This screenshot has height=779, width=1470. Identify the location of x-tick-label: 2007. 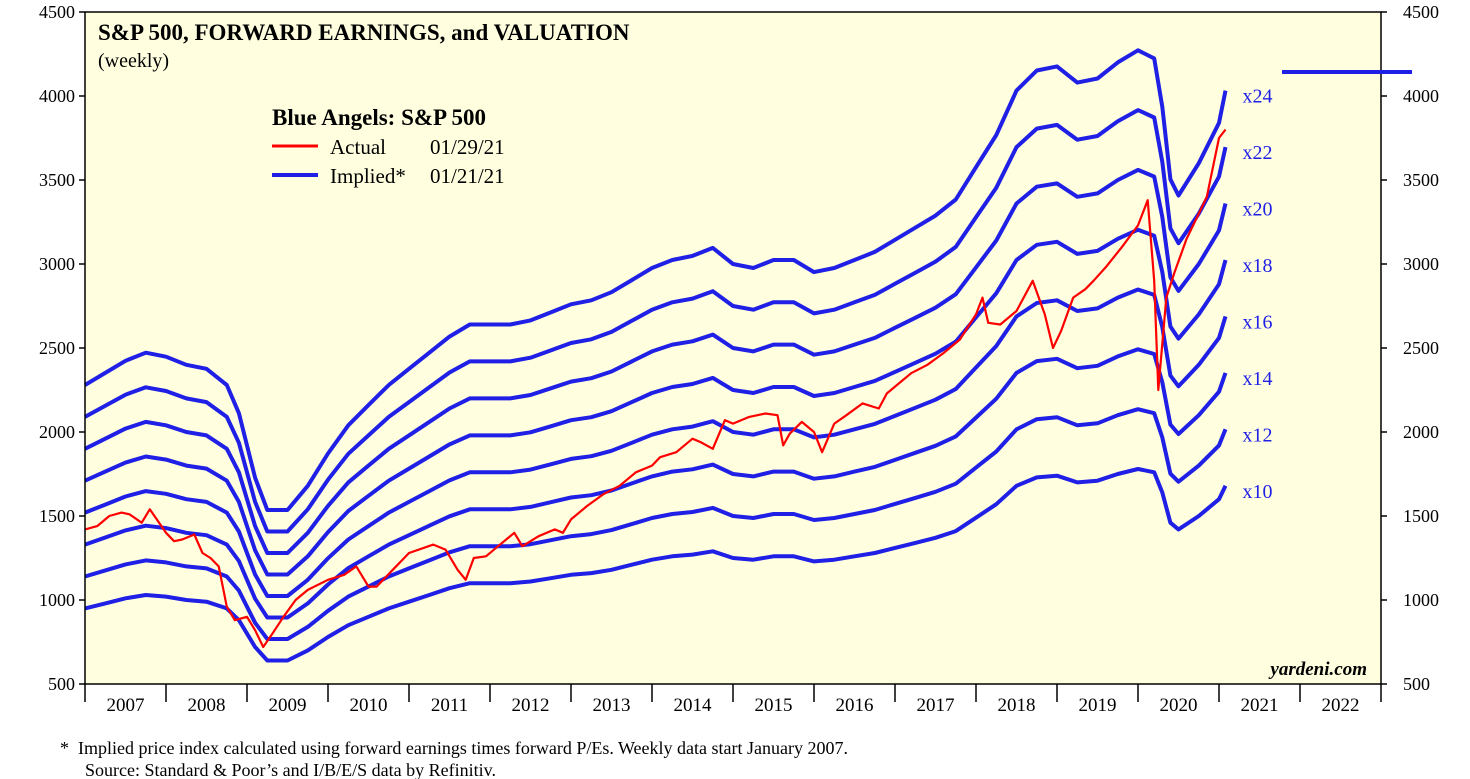
(126, 705).